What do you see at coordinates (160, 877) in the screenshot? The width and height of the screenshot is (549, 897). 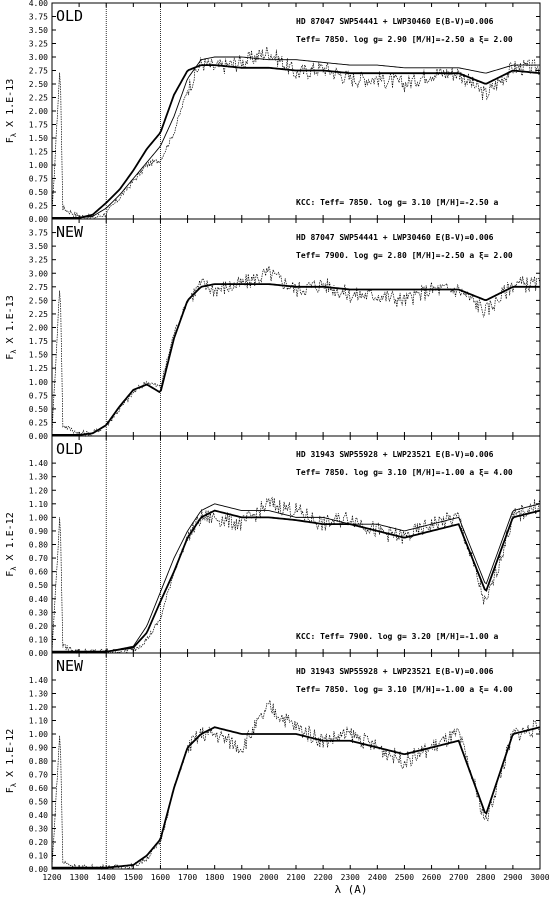 I see `x-tick-label: 1600` at bounding box center [160, 877].